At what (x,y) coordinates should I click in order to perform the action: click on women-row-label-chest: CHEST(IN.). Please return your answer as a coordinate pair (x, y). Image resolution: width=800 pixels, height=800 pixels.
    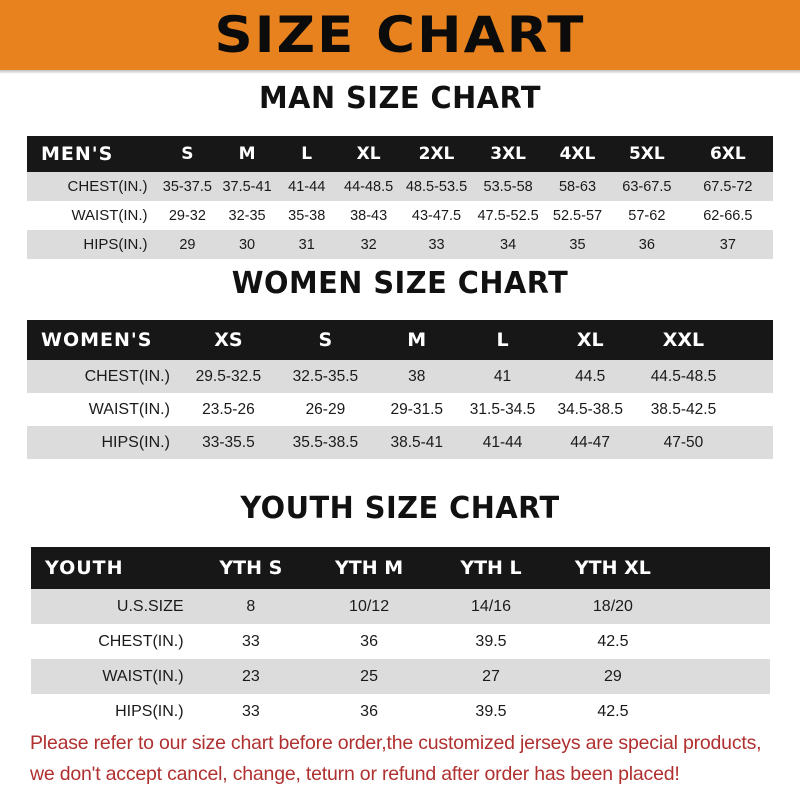
    Looking at the image, I should click on (103, 376).